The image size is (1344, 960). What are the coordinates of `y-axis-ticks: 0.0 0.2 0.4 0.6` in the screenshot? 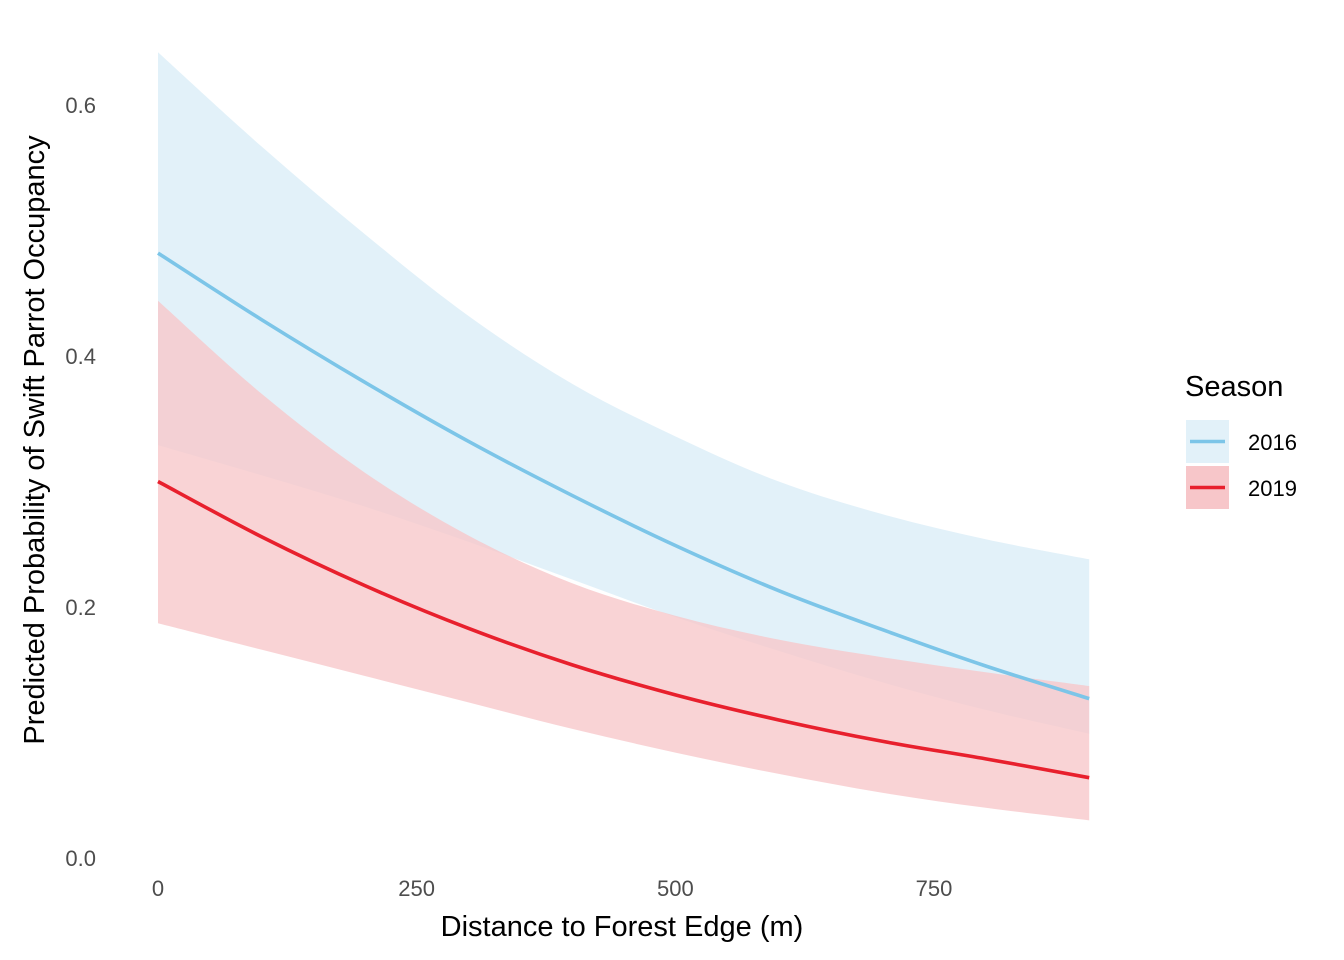 It's located at (80, 482).